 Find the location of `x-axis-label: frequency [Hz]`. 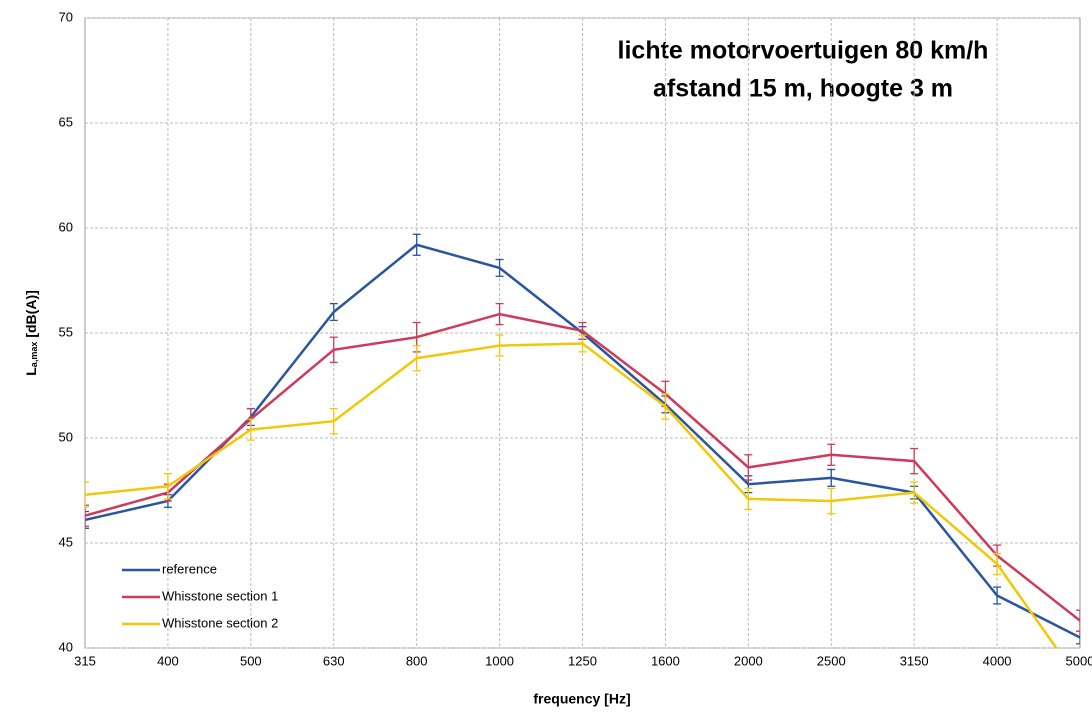

x-axis-label: frequency [Hz] is located at coordinates (581, 699).